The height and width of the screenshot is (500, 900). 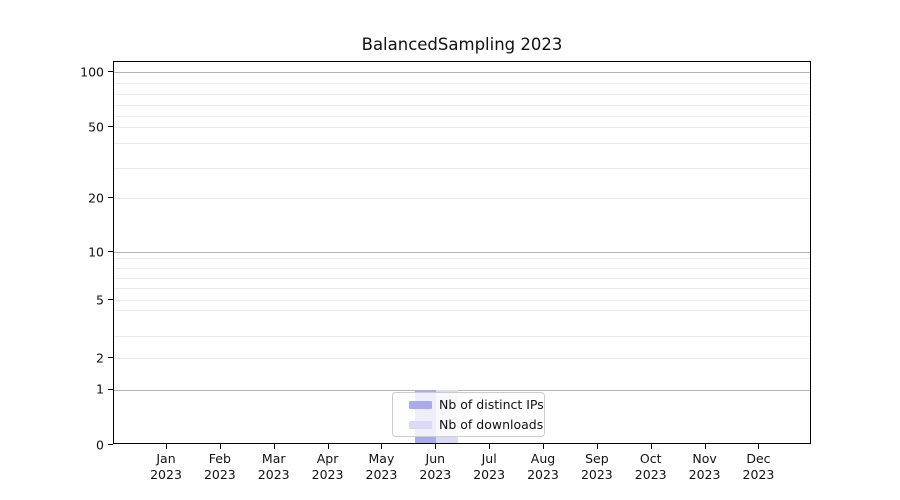 What do you see at coordinates (491, 424) in the screenshot?
I see `legend-label: Nb of downloads` at bounding box center [491, 424].